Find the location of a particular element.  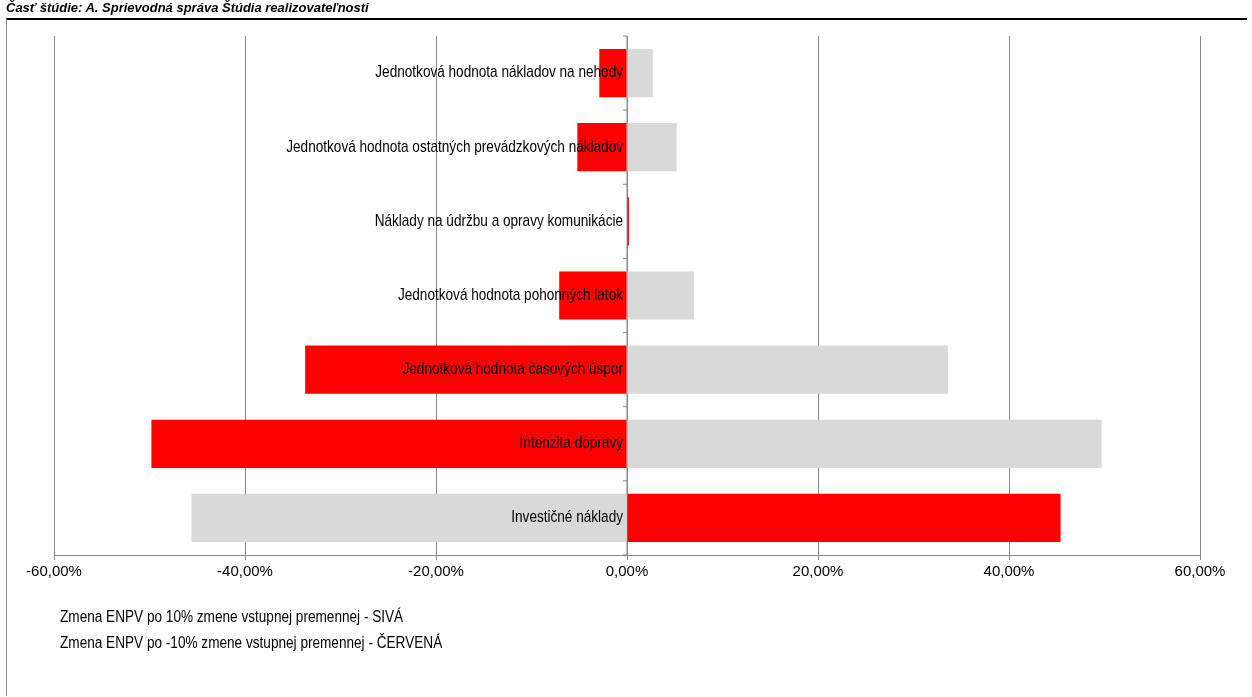

x-tick-label: -60,00% is located at coordinates (54, 571).